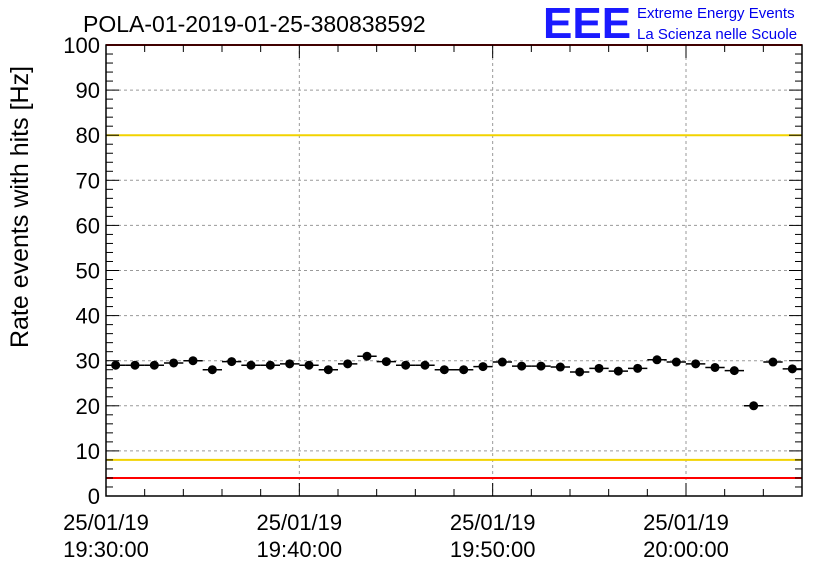 This screenshot has width=836, height=572. What do you see at coordinates (88, 90) in the screenshot?
I see `y-tick-label: 90` at bounding box center [88, 90].